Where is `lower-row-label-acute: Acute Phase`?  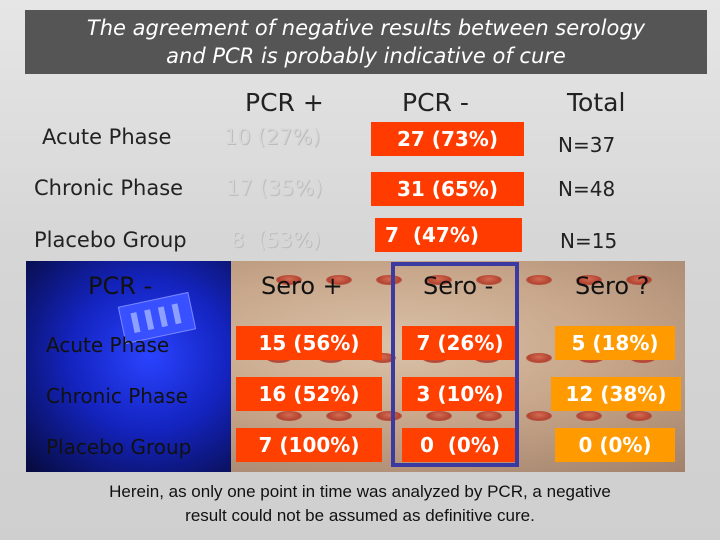
lower-row-label-acute: Acute Phase is located at coordinates (108, 345).